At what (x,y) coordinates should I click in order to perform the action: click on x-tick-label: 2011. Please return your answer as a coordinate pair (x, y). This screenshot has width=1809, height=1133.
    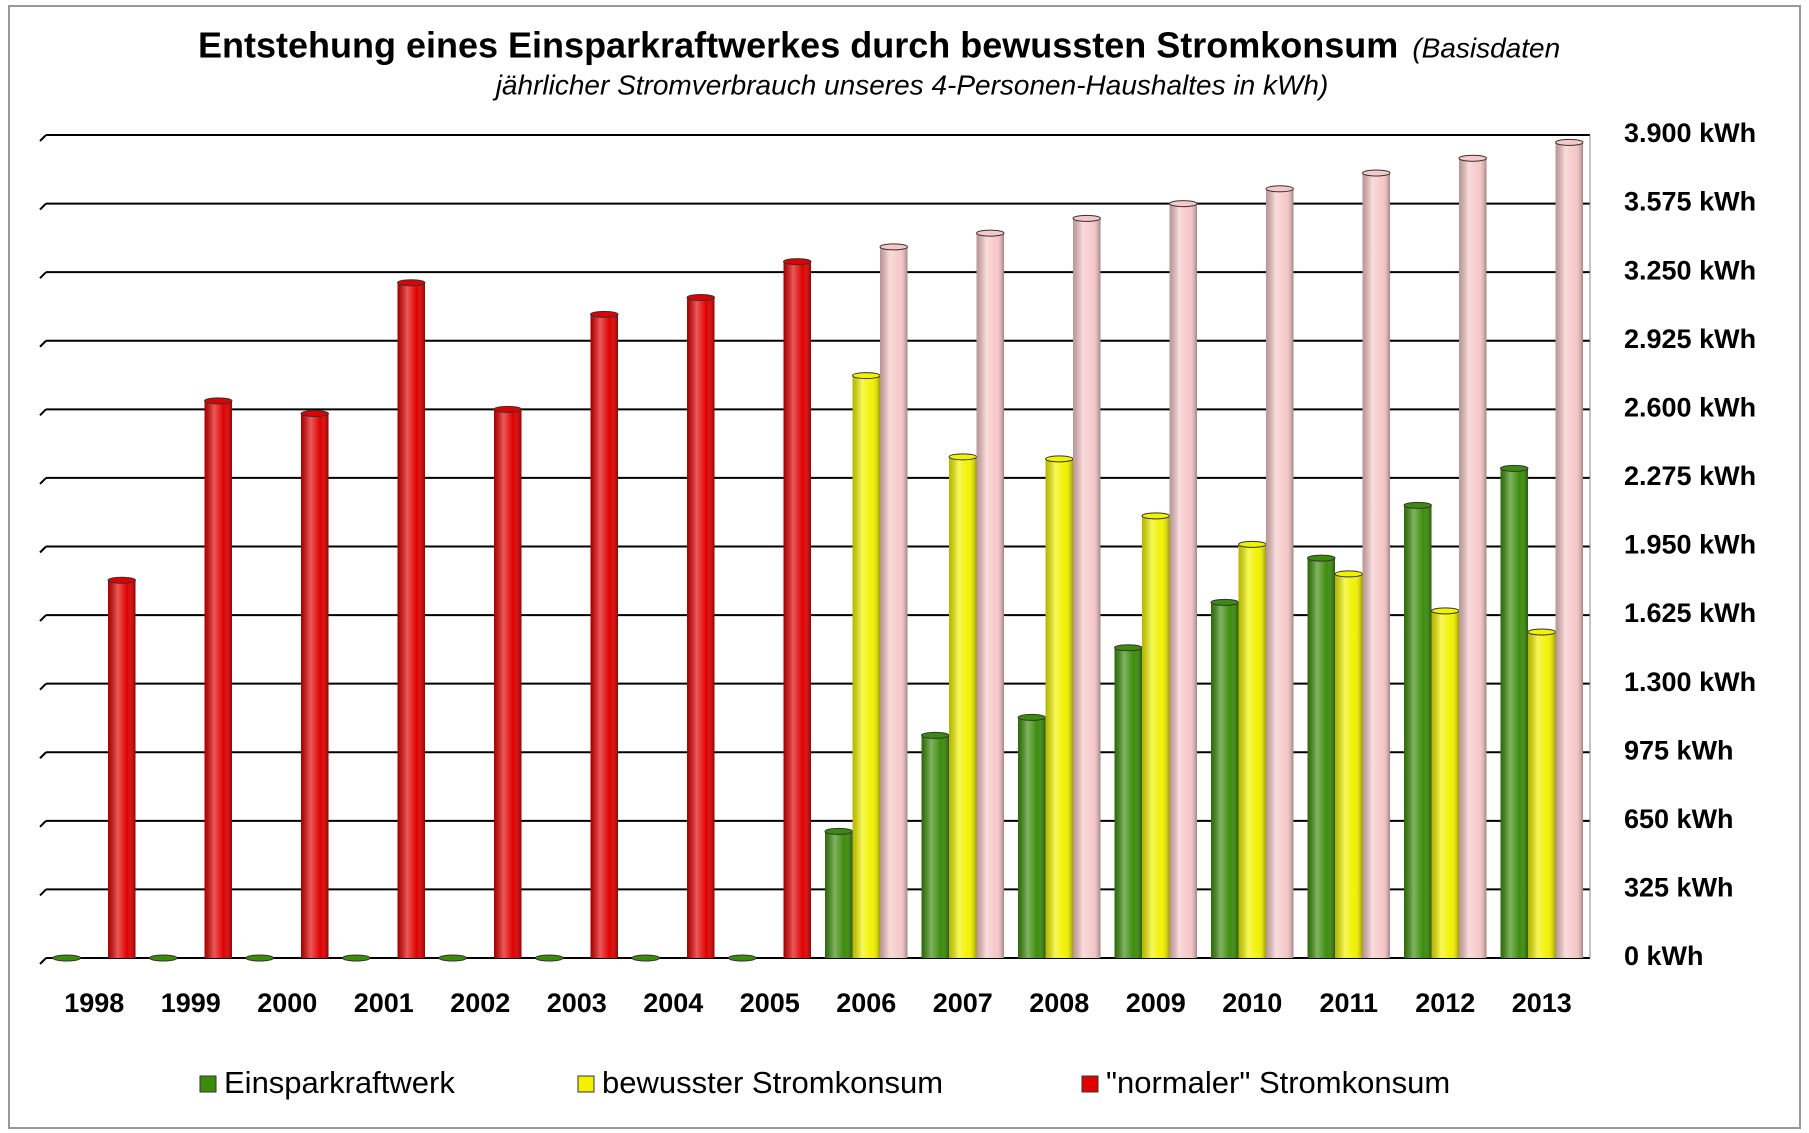
    Looking at the image, I should click on (1348, 1003).